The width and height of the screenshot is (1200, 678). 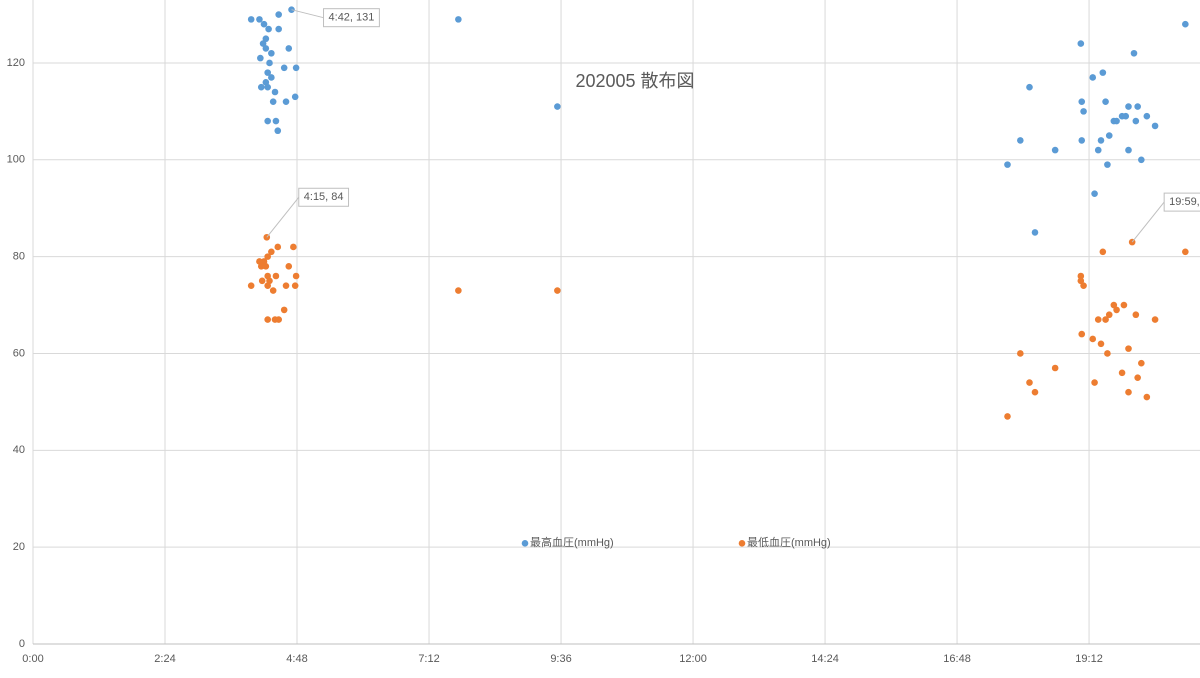 What do you see at coordinates (19, 257) in the screenshot?
I see `y-tick-label: 80` at bounding box center [19, 257].